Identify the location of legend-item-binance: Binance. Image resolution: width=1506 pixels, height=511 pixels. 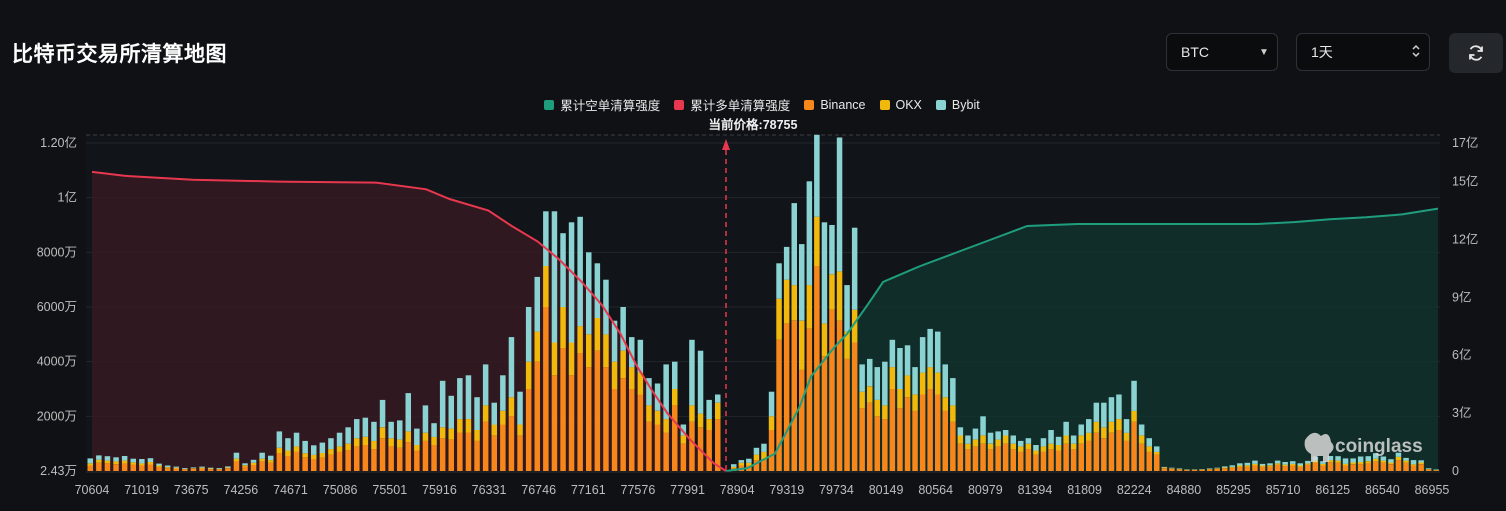
(835, 104).